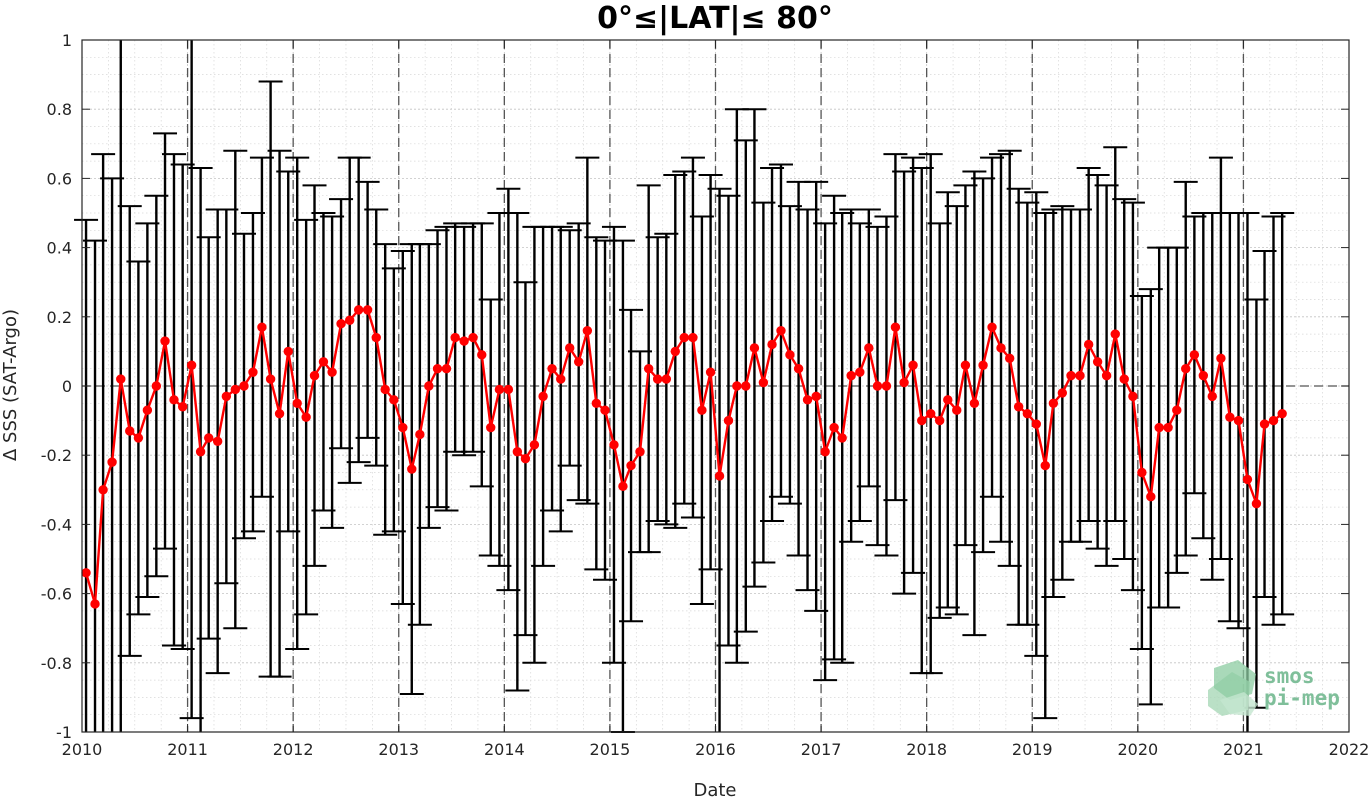  I want to click on y-tick-label: 0.6, so click(59, 178).